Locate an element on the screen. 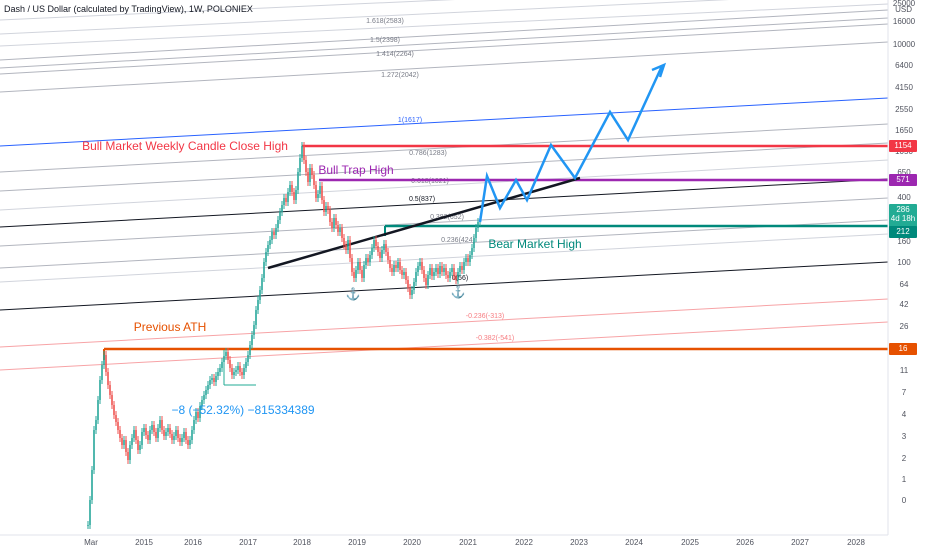  projection-path is located at coordinates (571, 144).